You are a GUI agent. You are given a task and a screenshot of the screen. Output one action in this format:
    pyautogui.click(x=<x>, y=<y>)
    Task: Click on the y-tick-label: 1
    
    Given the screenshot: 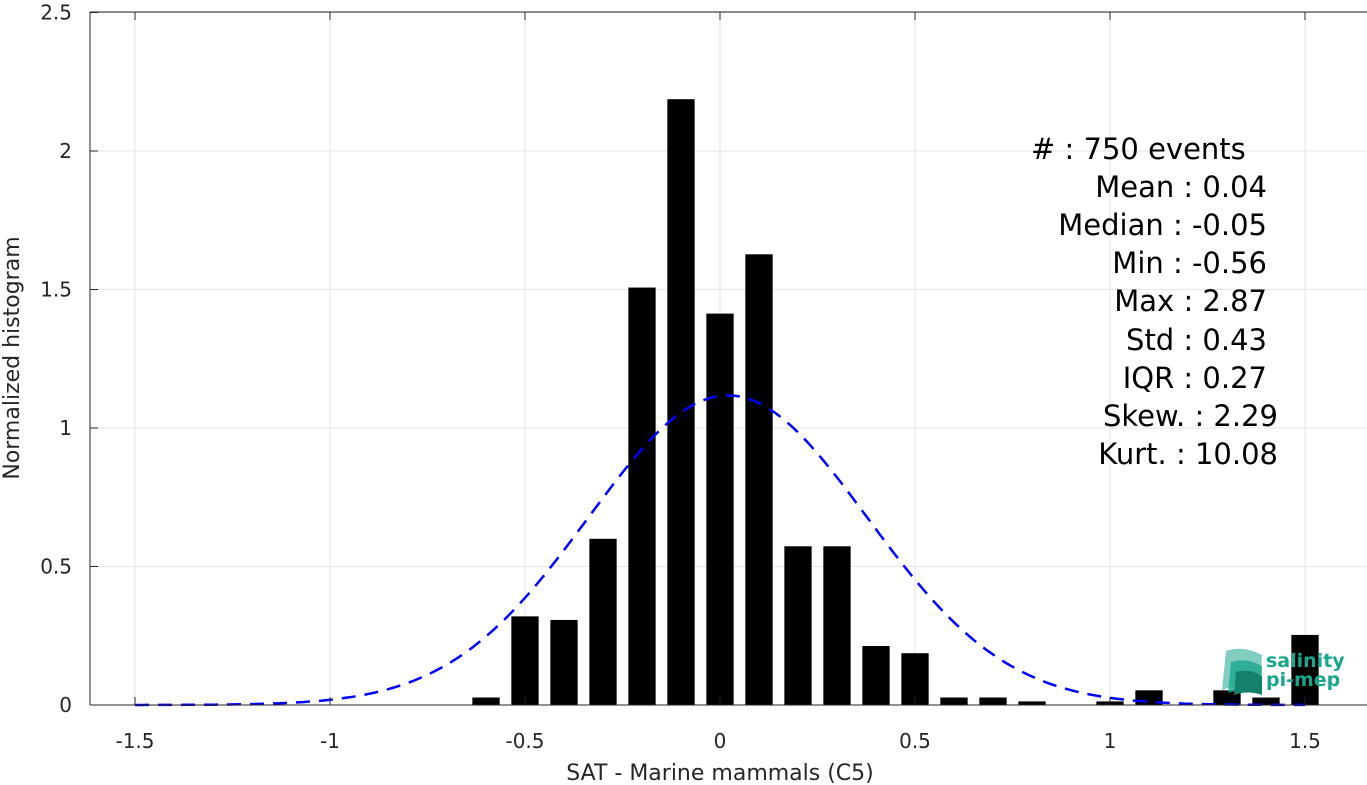 What is the action you would take?
    pyautogui.click(x=65, y=428)
    